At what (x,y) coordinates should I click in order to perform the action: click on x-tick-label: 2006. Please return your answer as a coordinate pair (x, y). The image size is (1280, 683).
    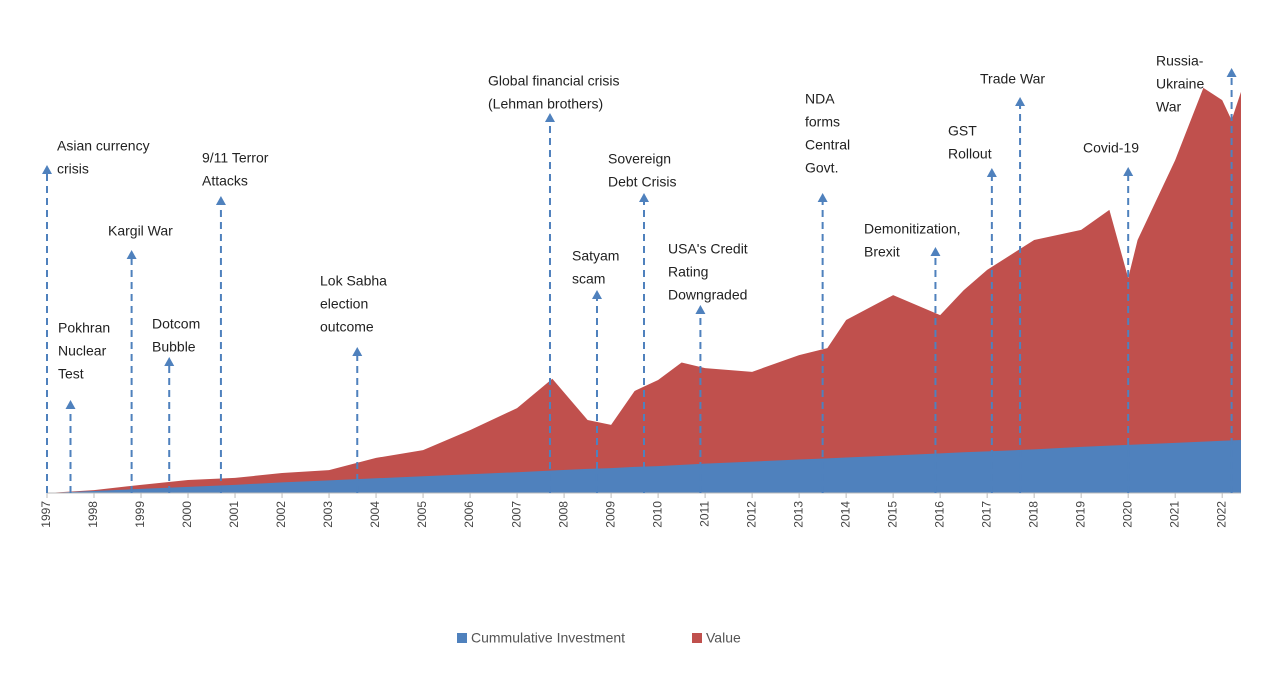
    Looking at the image, I should click on (469, 514).